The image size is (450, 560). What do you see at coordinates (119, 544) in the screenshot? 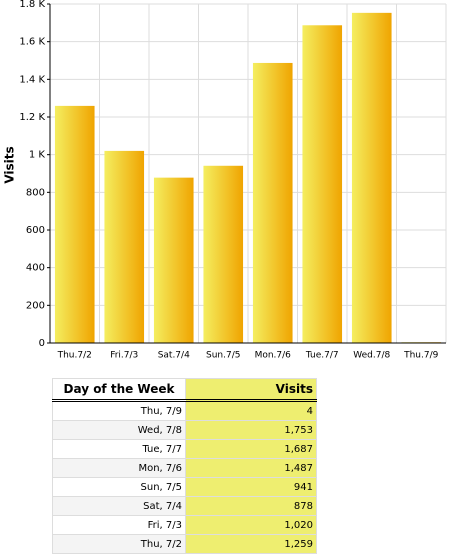
I see `table-cell: Thu, 7/2` at bounding box center [119, 544].